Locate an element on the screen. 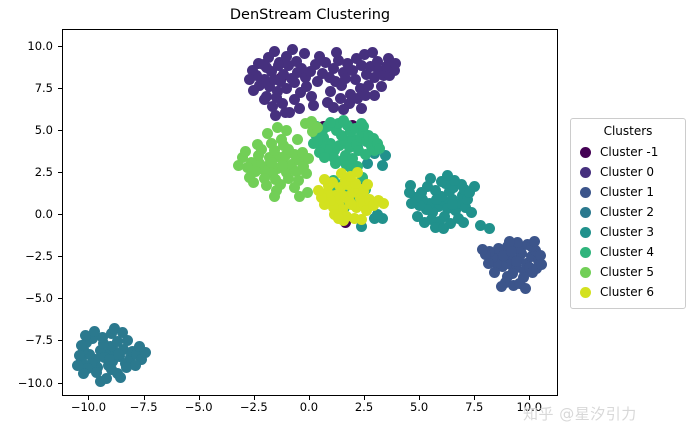 The height and width of the screenshot is (435, 692). legend-item: Cluster 2 is located at coordinates (628, 212).